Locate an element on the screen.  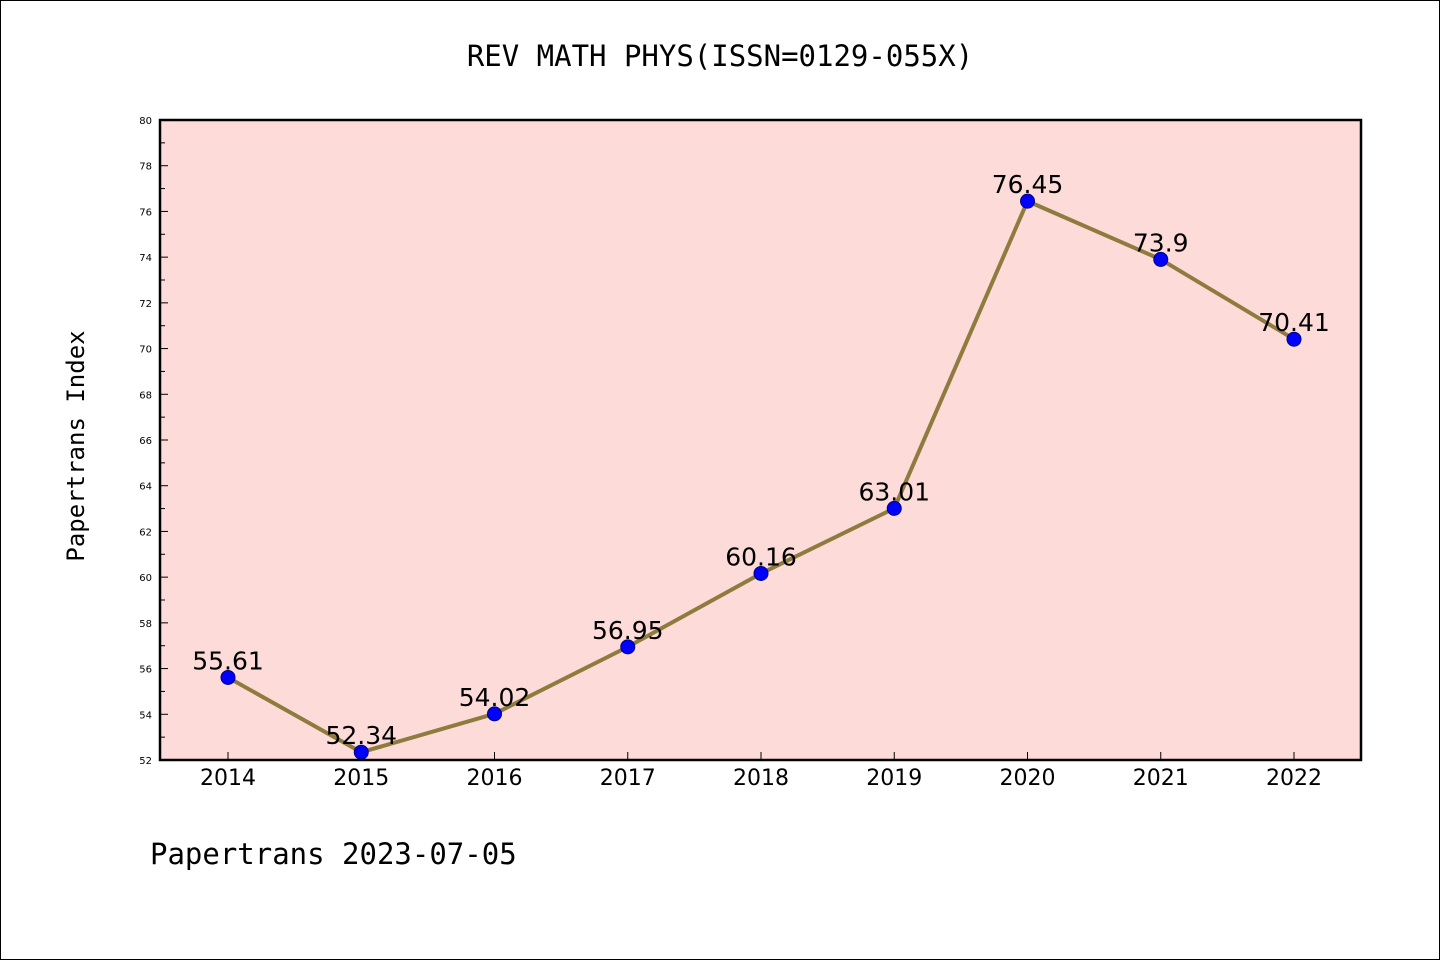
y-tick-label: 70 is located at coordinates (145, 350).